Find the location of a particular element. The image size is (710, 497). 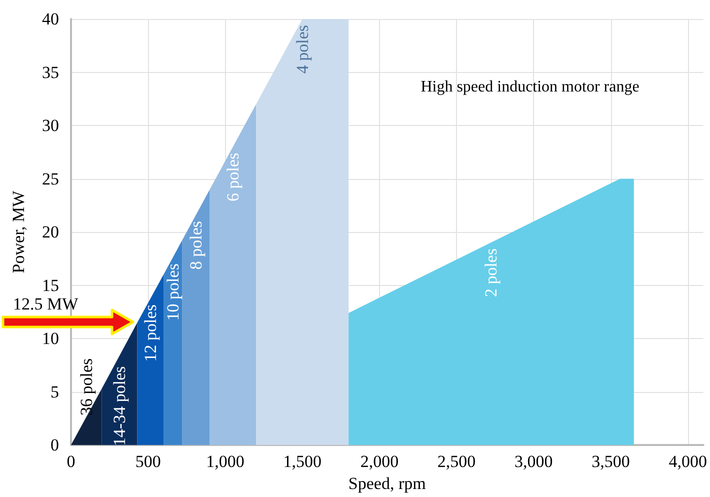

series-label: 6 poles is located at coordinates (232, 177).